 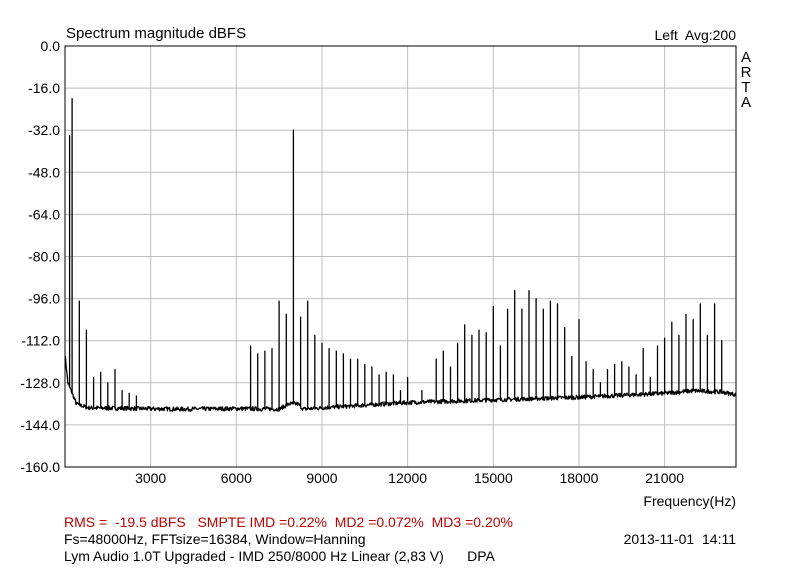 I want to click on x-tick-label: 9000, so click(x=321, y=478).